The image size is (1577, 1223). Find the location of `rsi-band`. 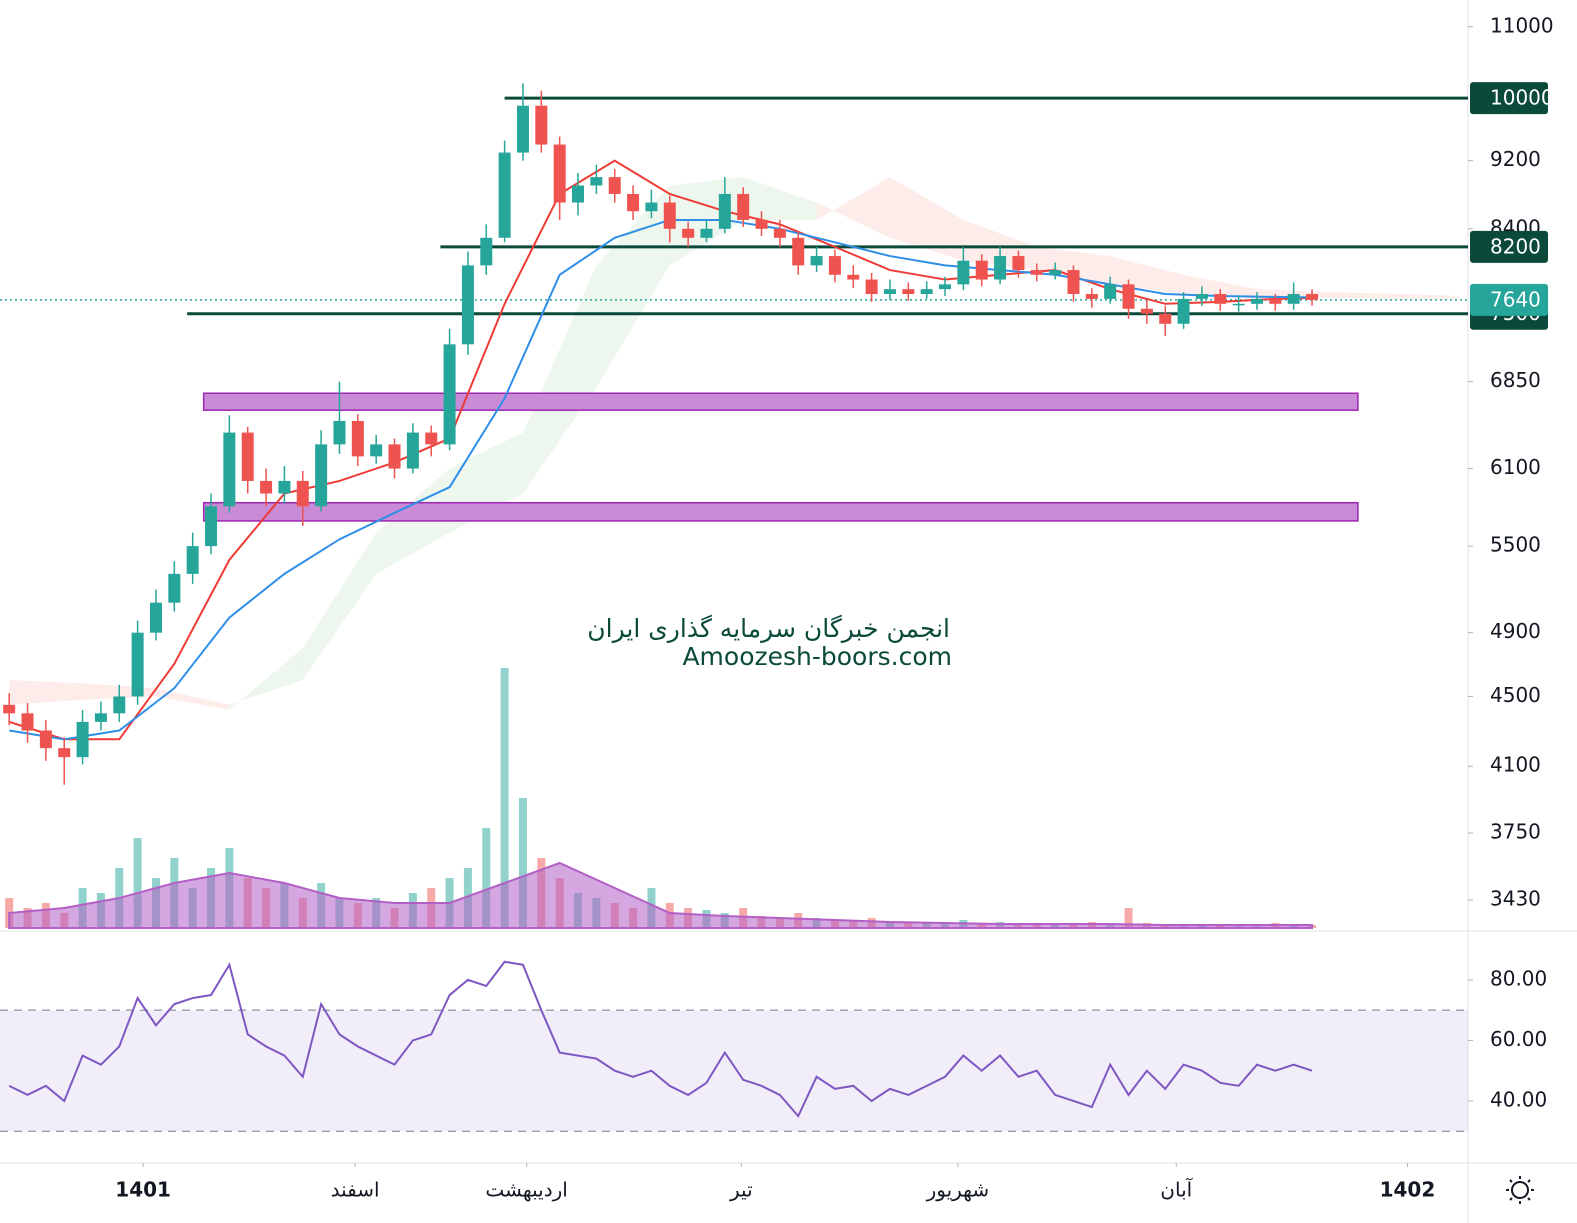

rsi-band is located at coordinates (734, 1071).